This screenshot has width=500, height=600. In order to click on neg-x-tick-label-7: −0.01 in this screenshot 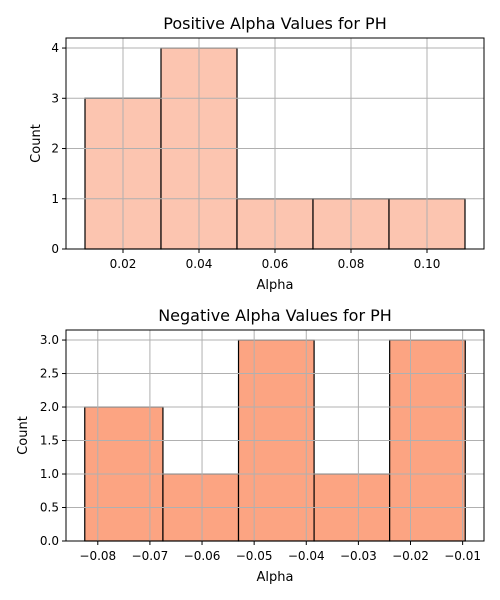, I will do `click(462, 556)`.